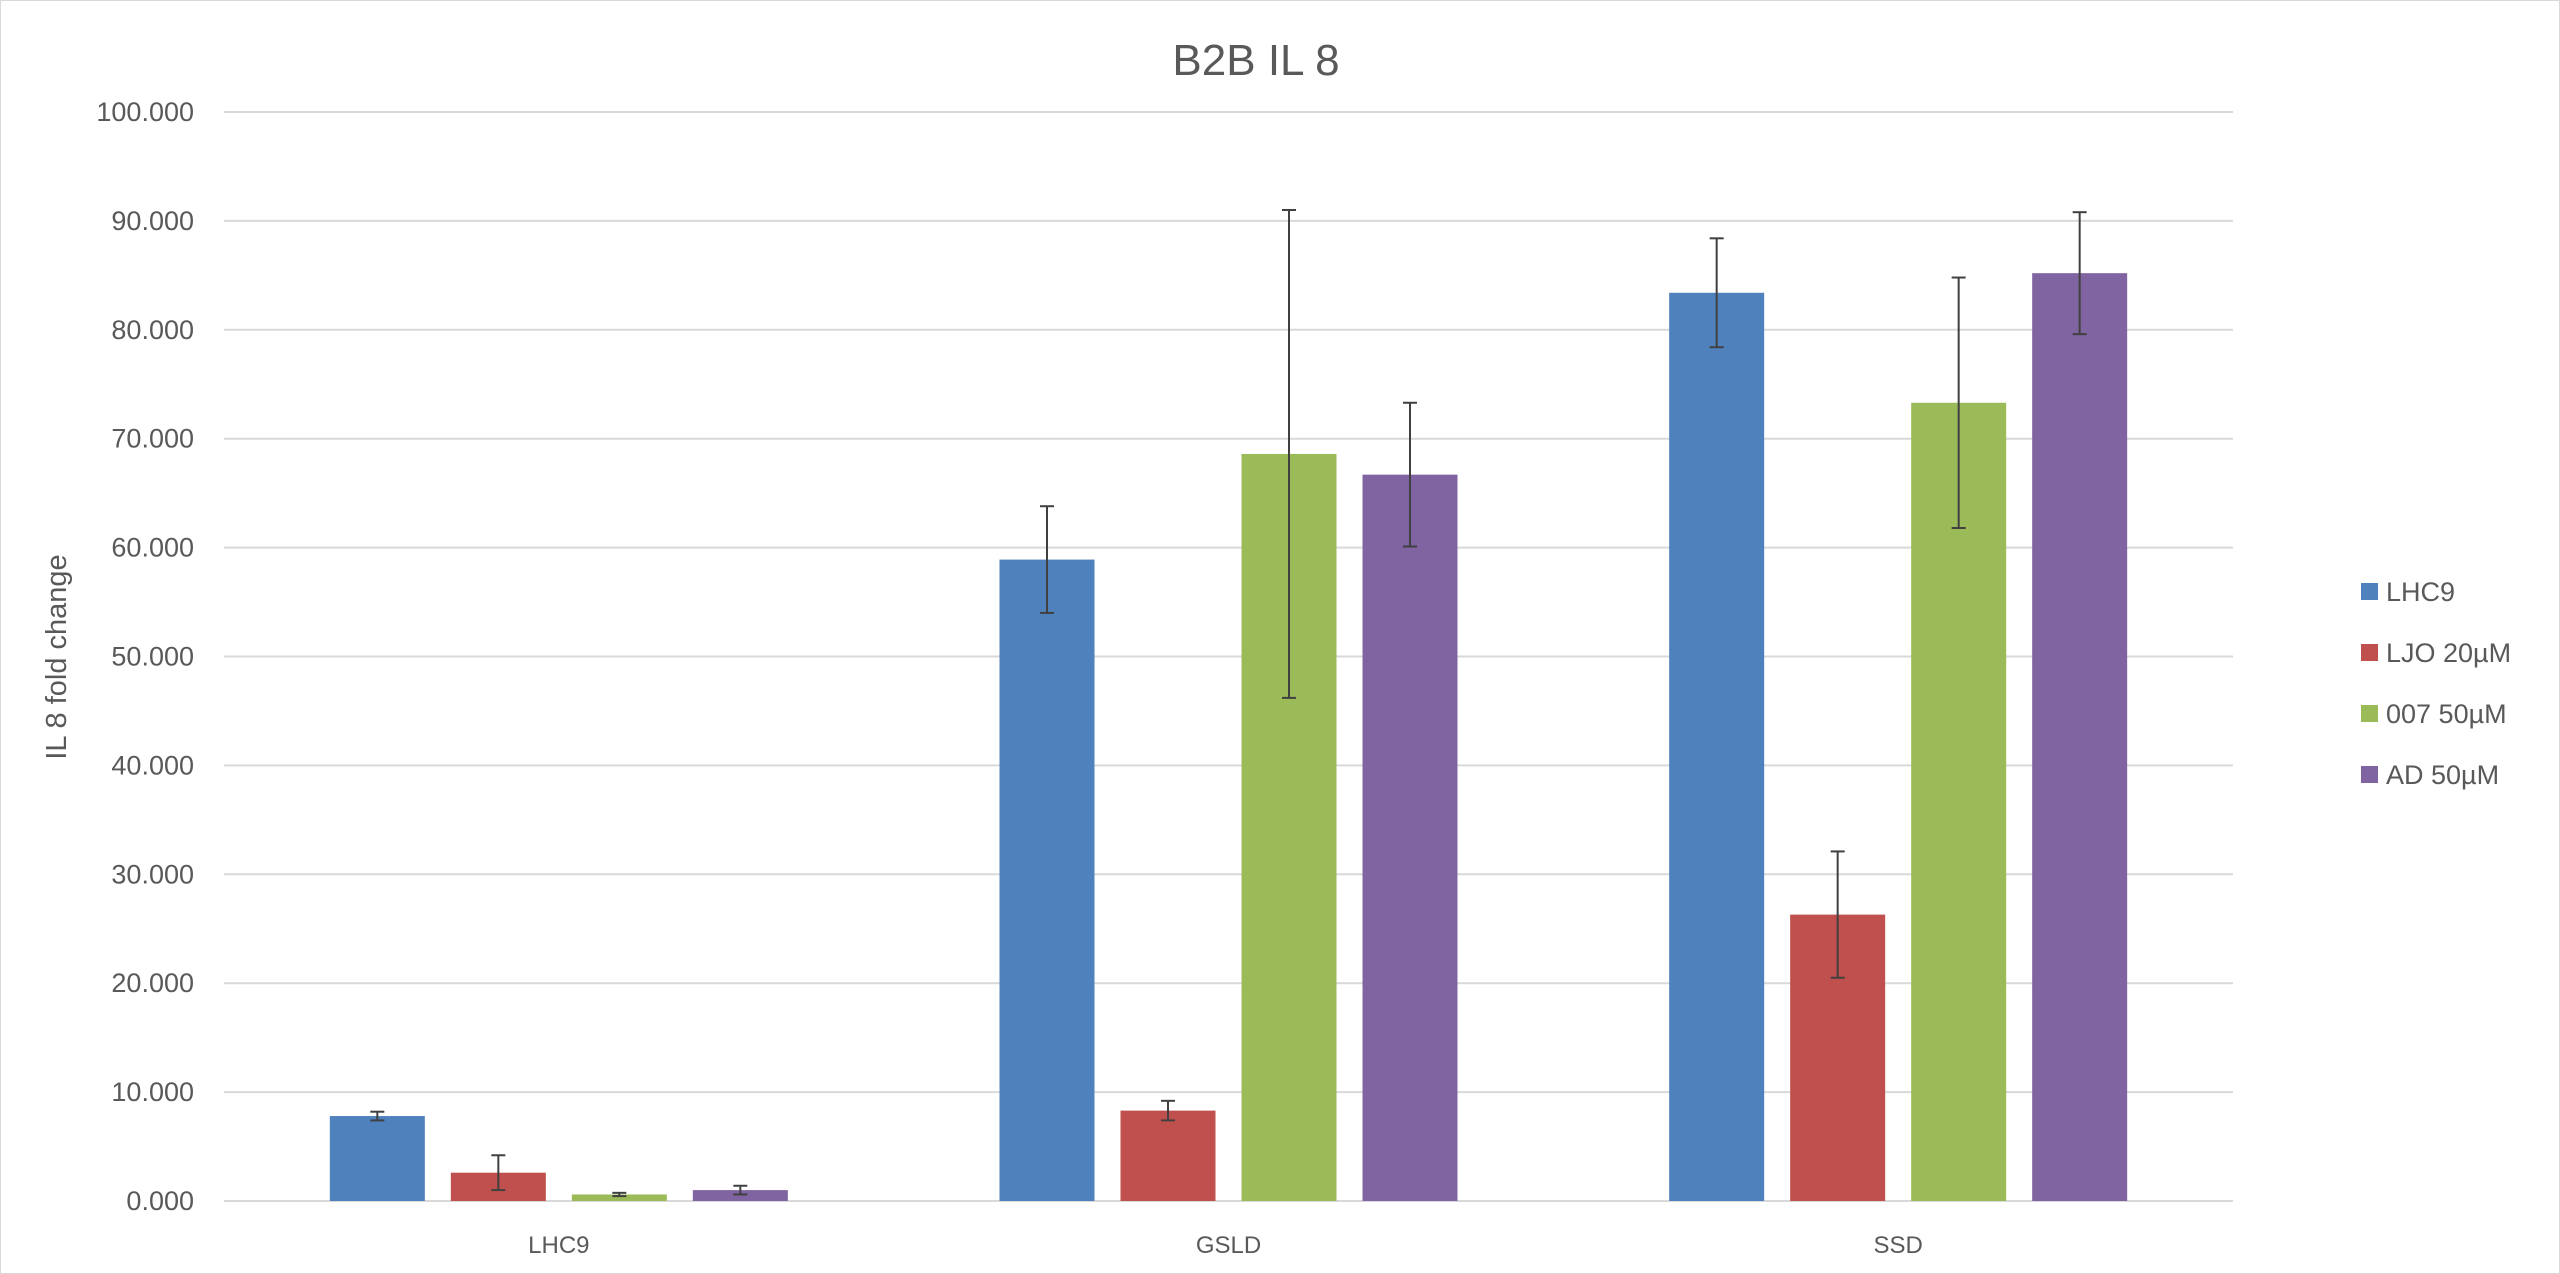 The height and width of the screenshot is (1274, 2560). I want to click on y-axis-label: IL 8 fold change, so click(57, 656).